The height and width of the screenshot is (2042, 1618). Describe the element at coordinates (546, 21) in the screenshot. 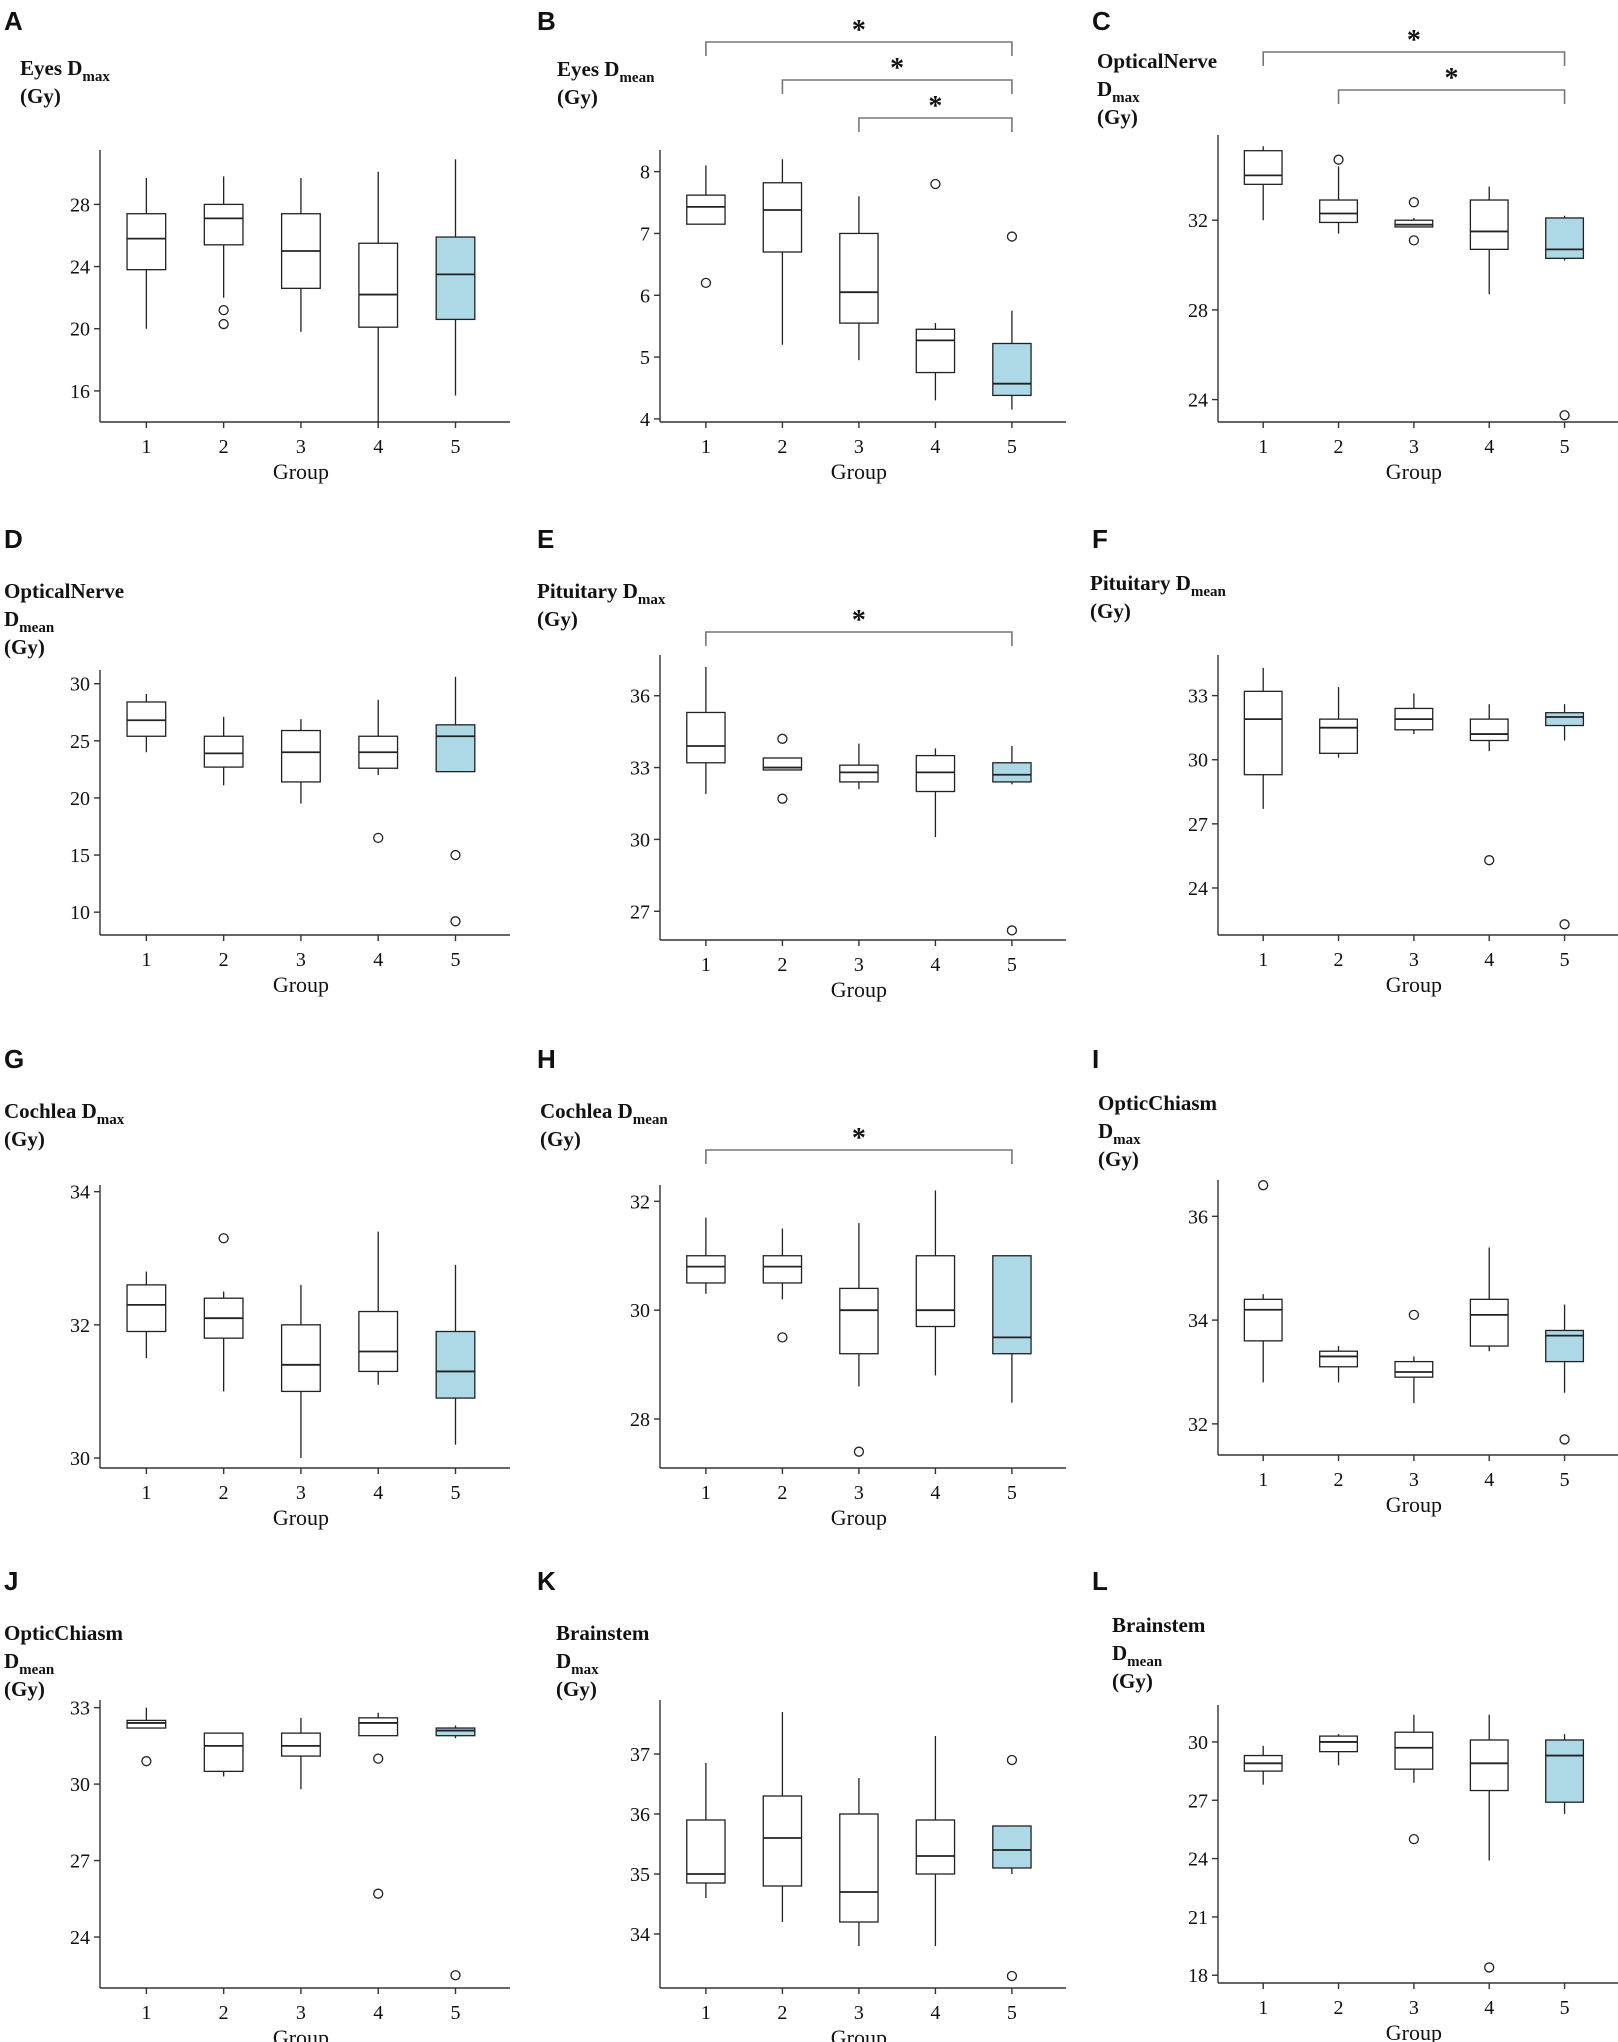

I see `panel-letter: B` at that location.